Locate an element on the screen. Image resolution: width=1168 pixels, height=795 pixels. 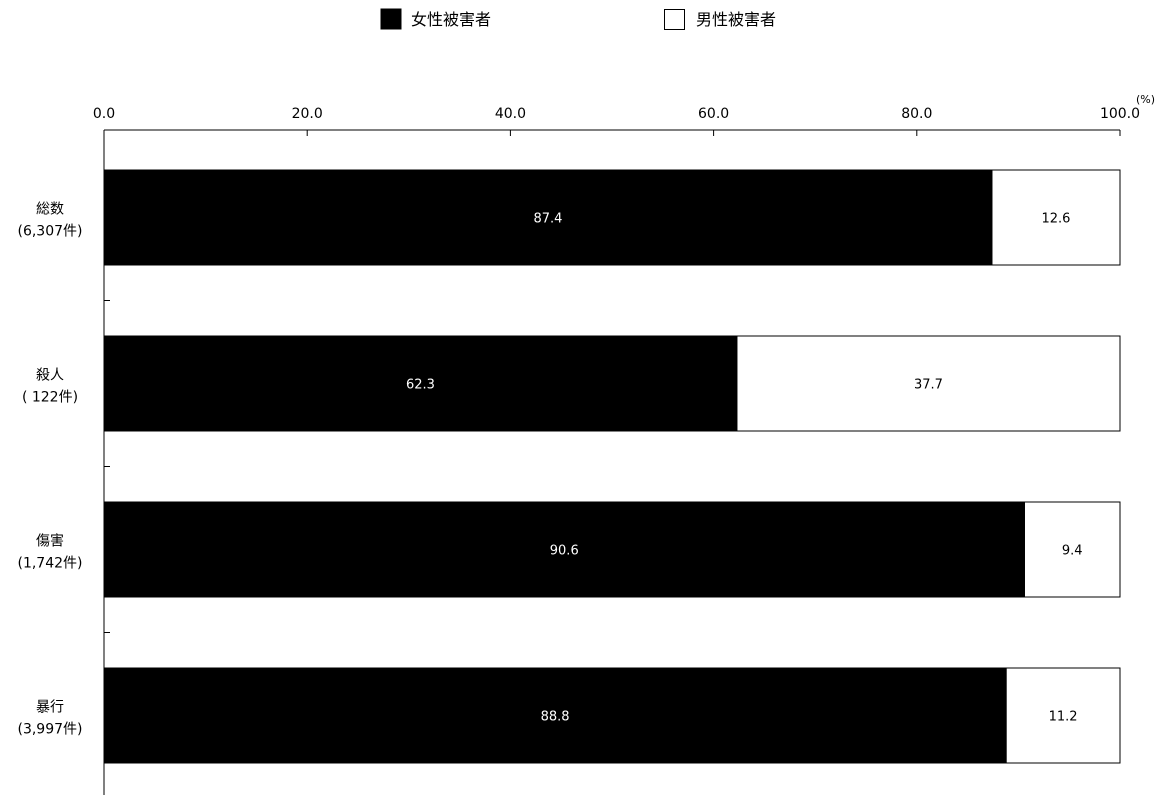
bar-label-male: 37.7 is located at coordinates (928, 385).